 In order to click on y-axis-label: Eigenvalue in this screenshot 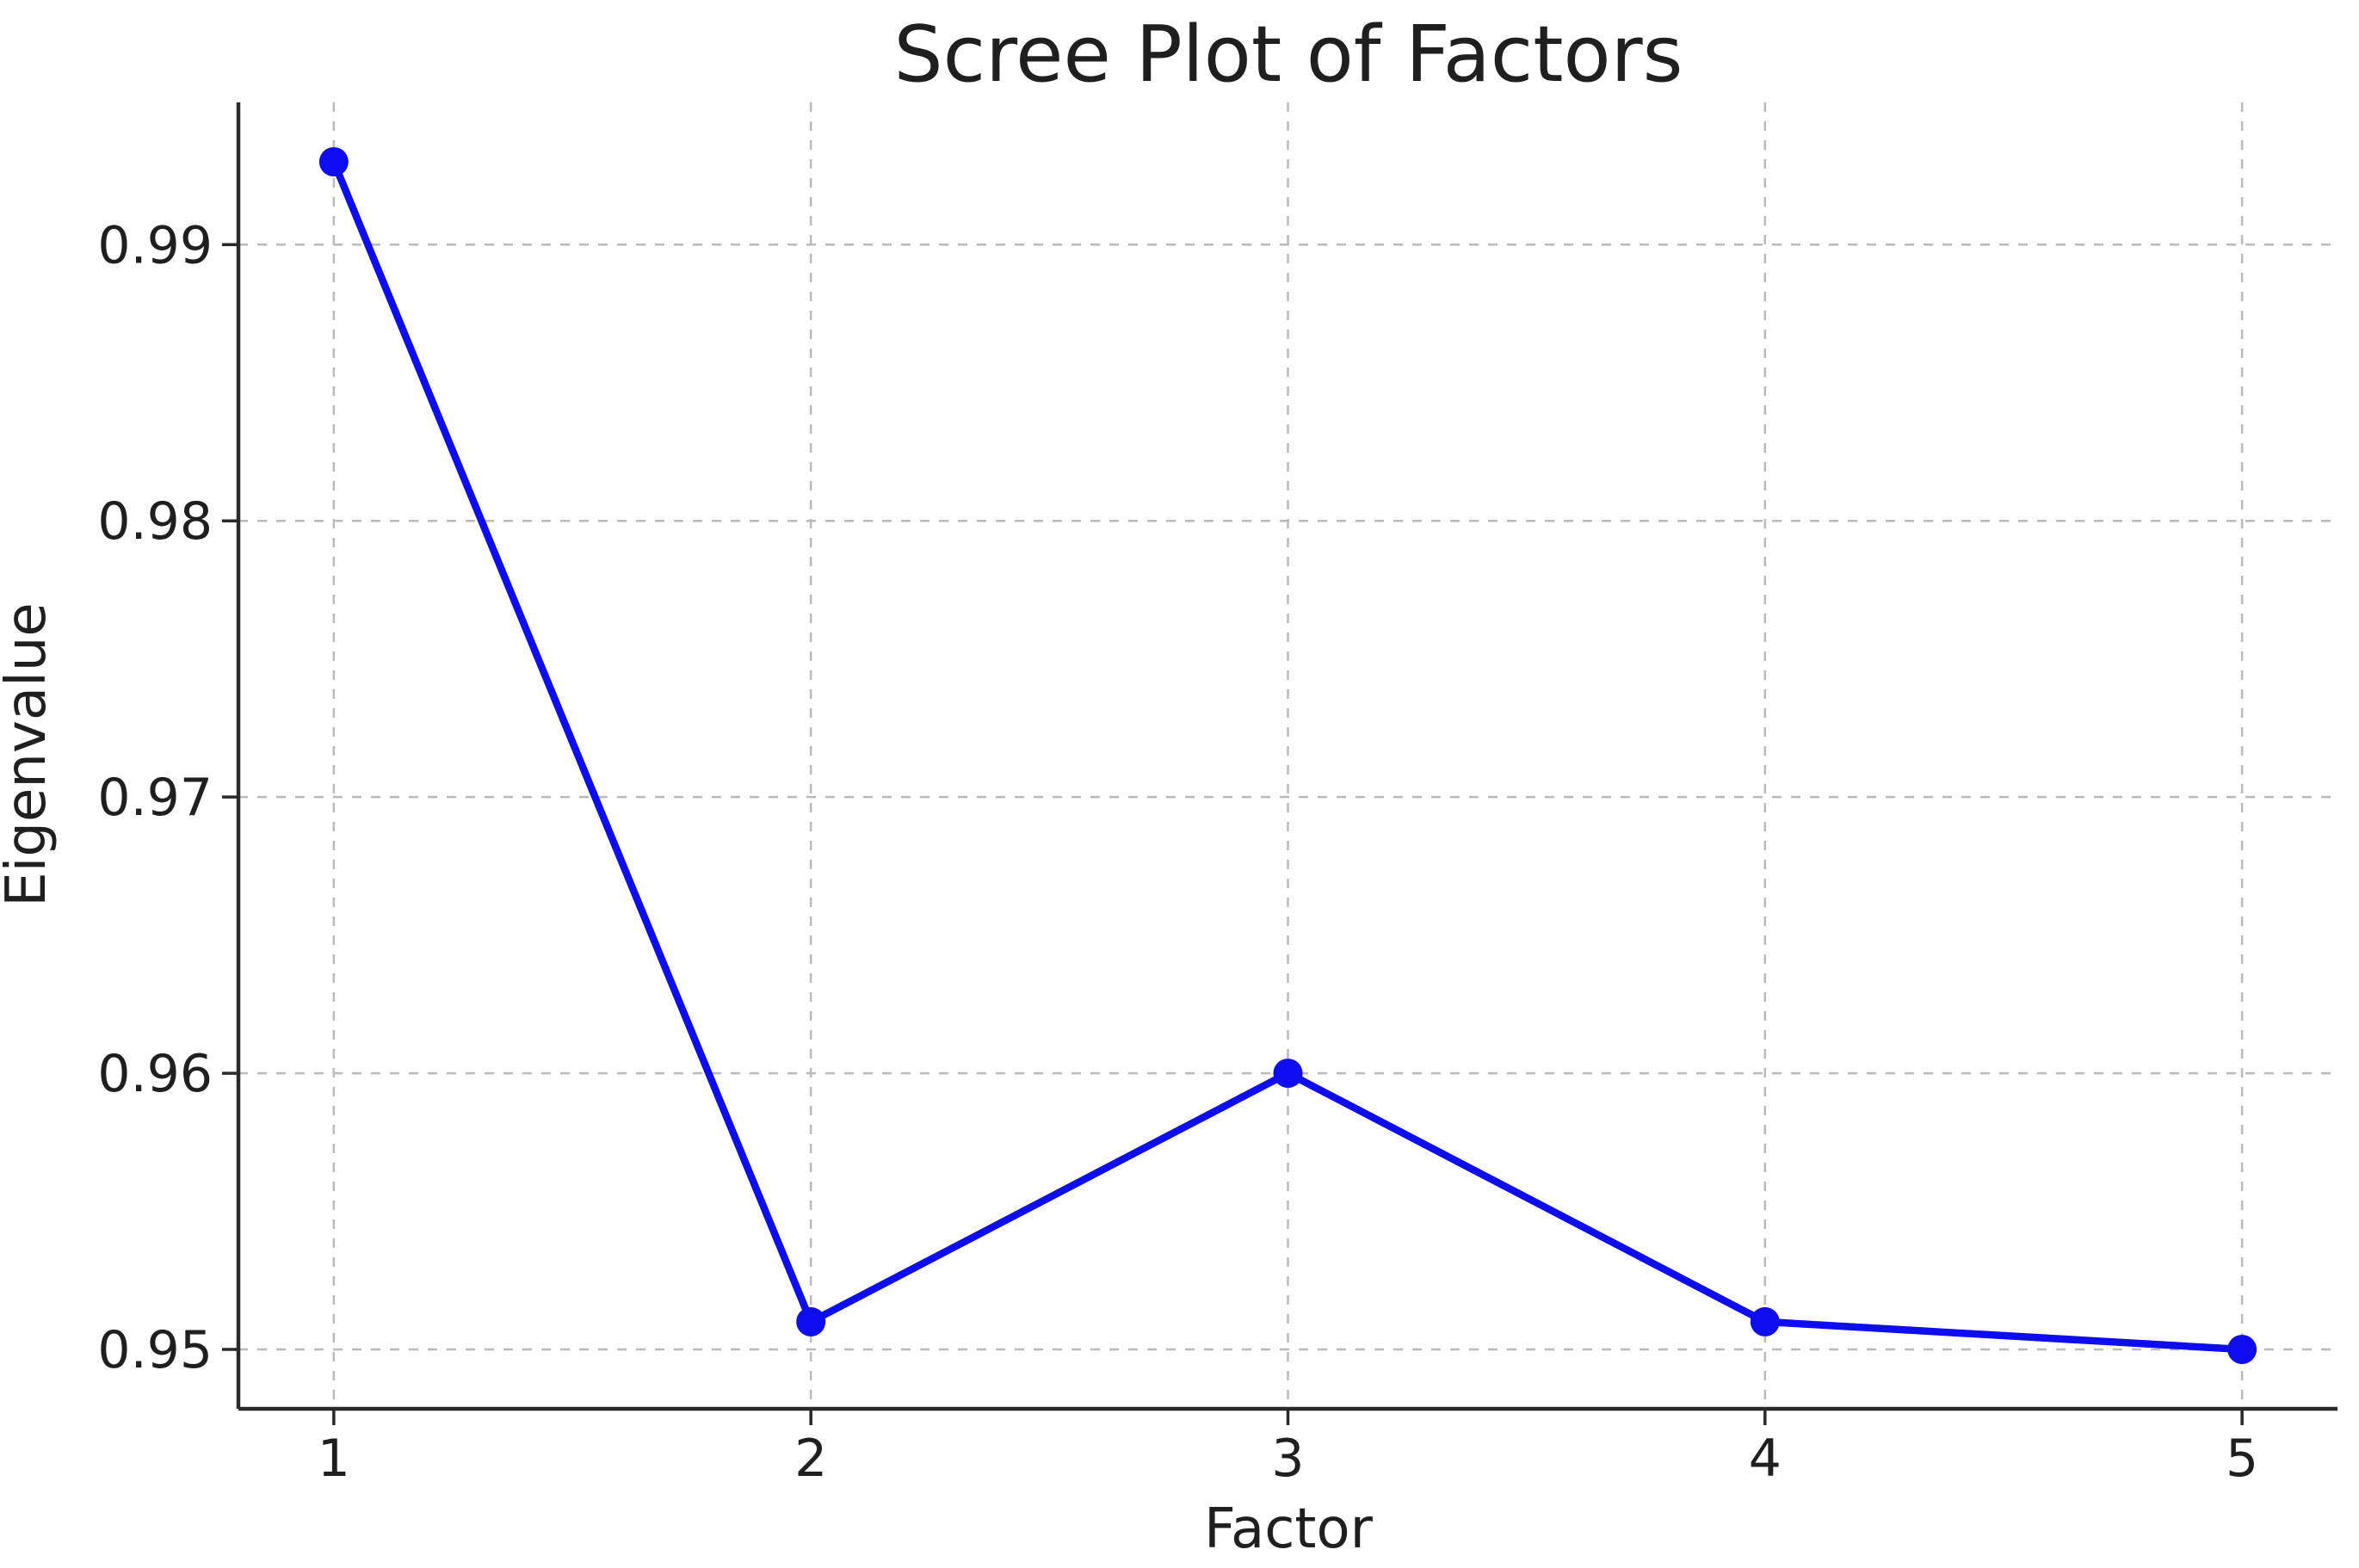, I will do `click(30, 755)`.